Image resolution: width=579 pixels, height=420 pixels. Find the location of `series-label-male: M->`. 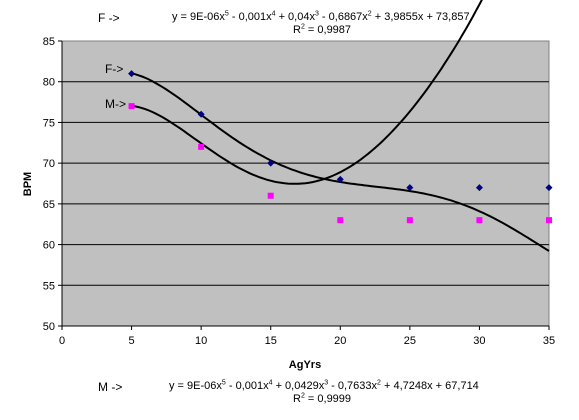

series-label-male: M-> is located at coordinates (115, 104).